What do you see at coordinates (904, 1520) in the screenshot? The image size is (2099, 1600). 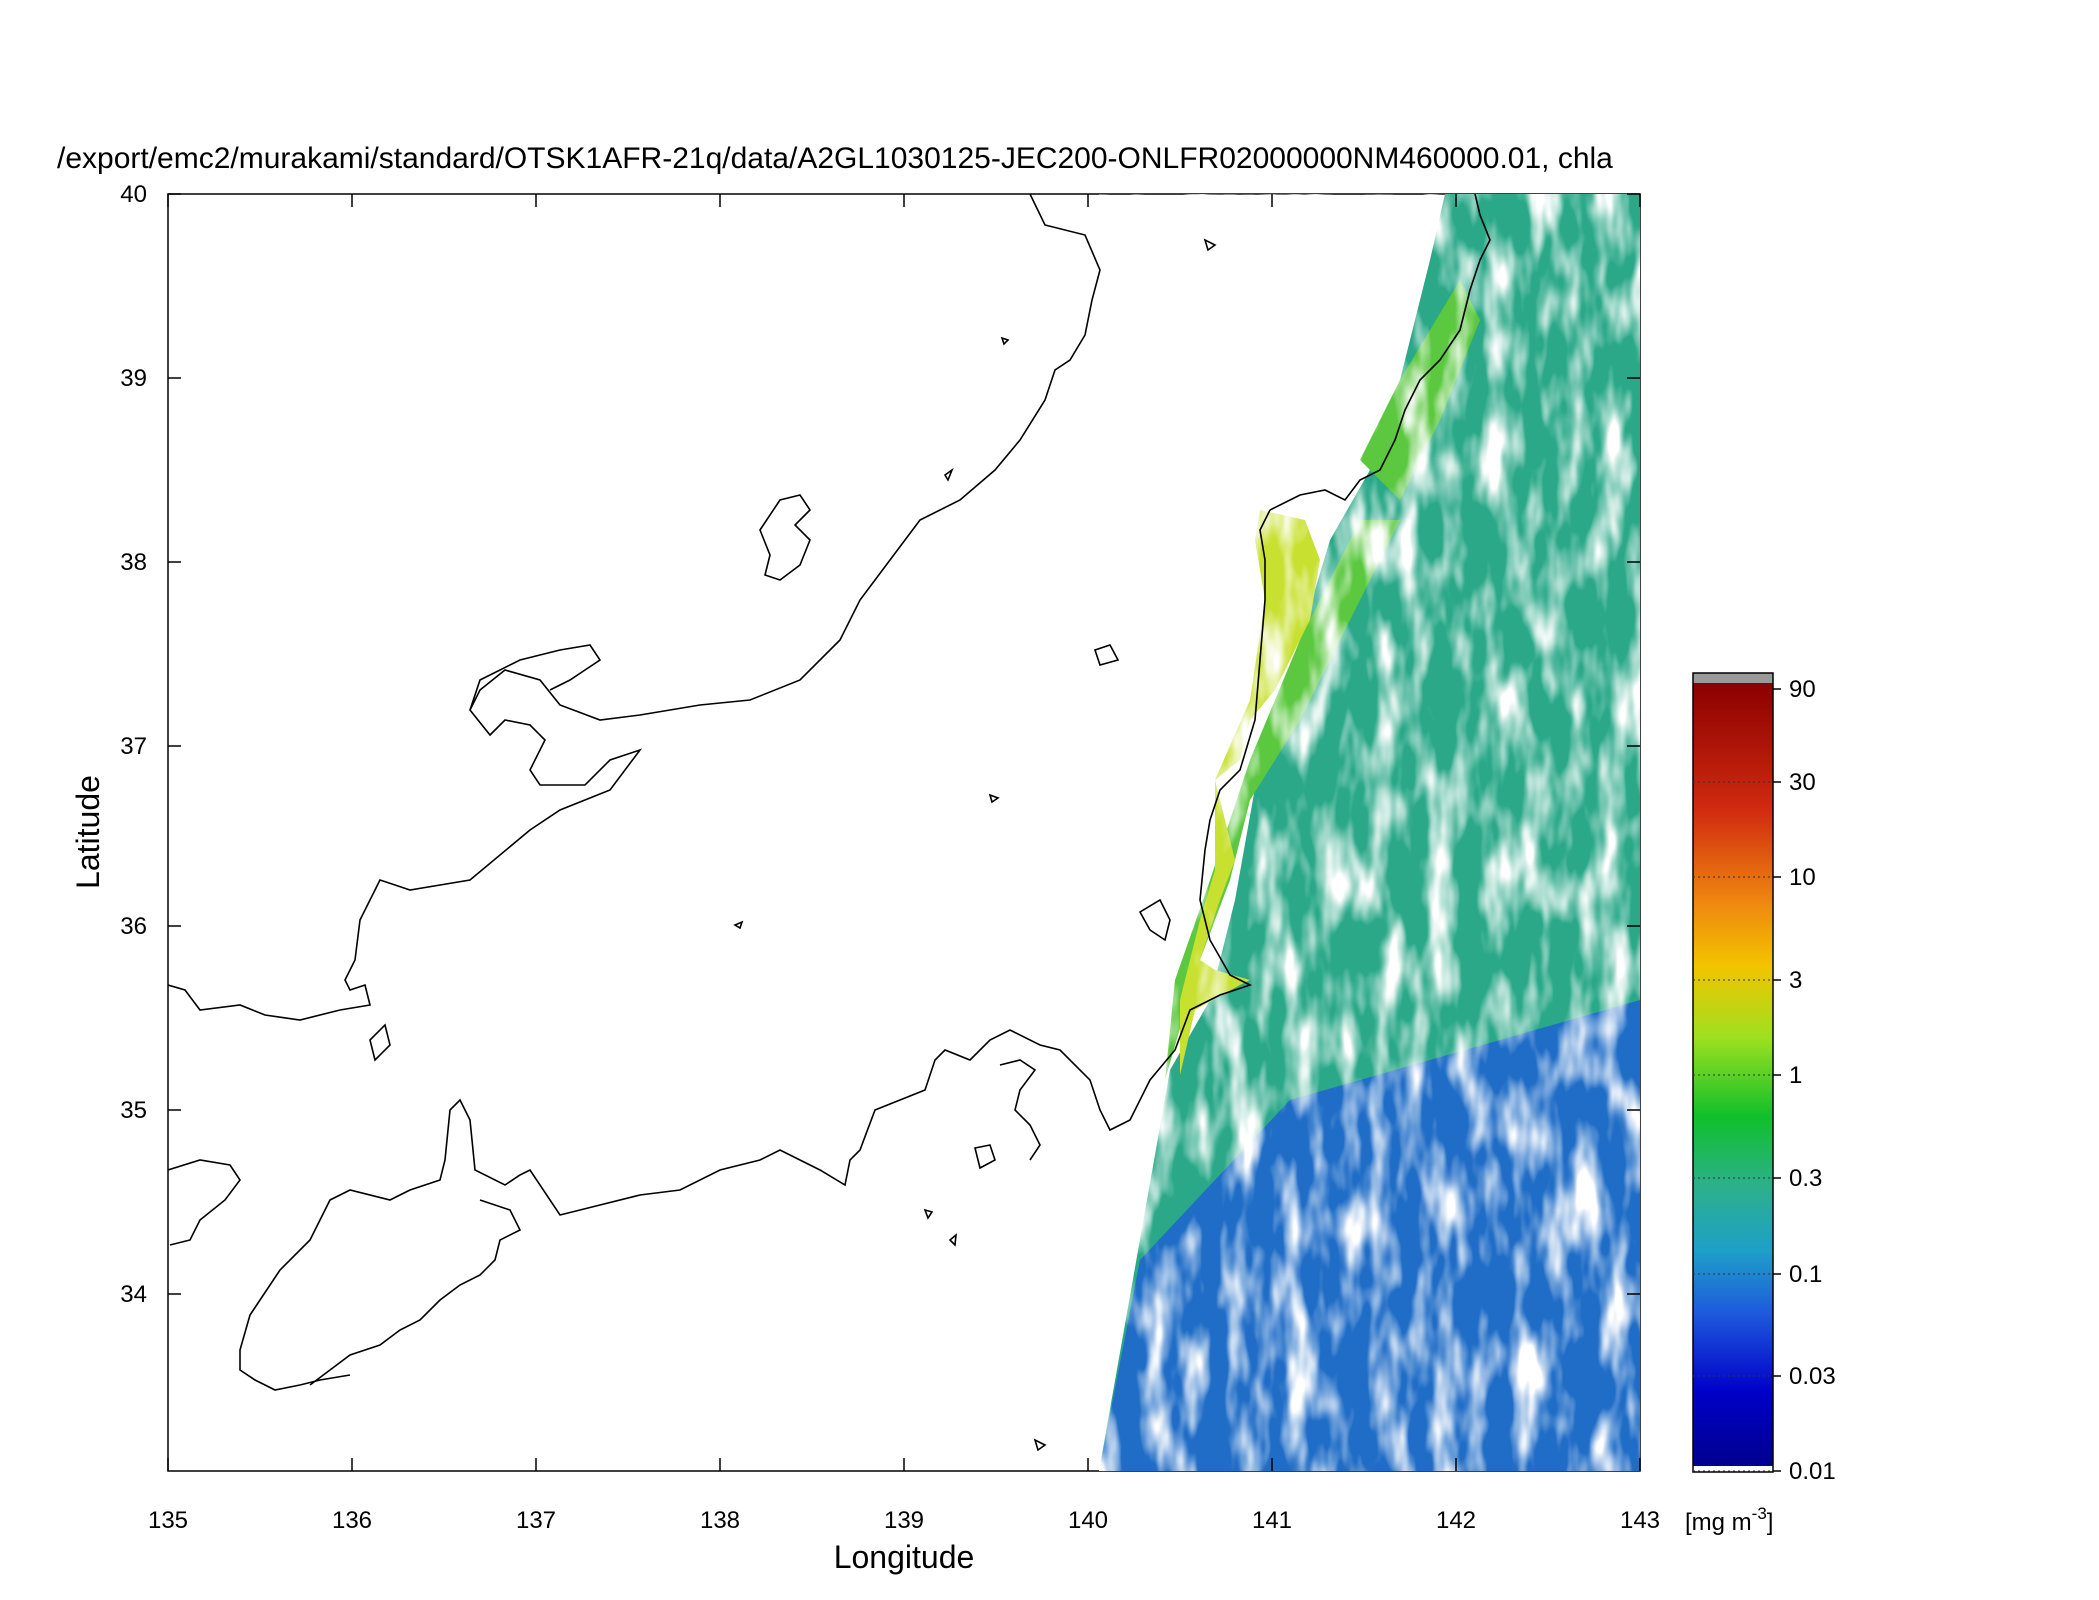 I see `x-tick-label: 139` at bounding box center [904, 1520].